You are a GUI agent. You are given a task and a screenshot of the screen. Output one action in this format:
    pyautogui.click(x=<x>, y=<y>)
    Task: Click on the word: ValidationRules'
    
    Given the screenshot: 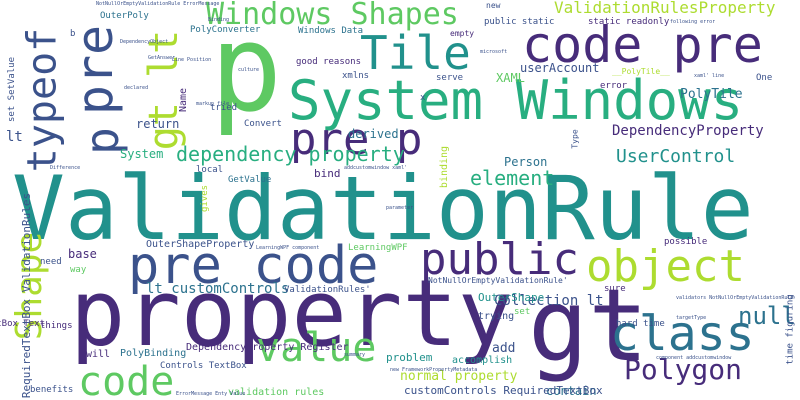 What is the action you would take?
    pyautogui.click(x=327, y=290)
    